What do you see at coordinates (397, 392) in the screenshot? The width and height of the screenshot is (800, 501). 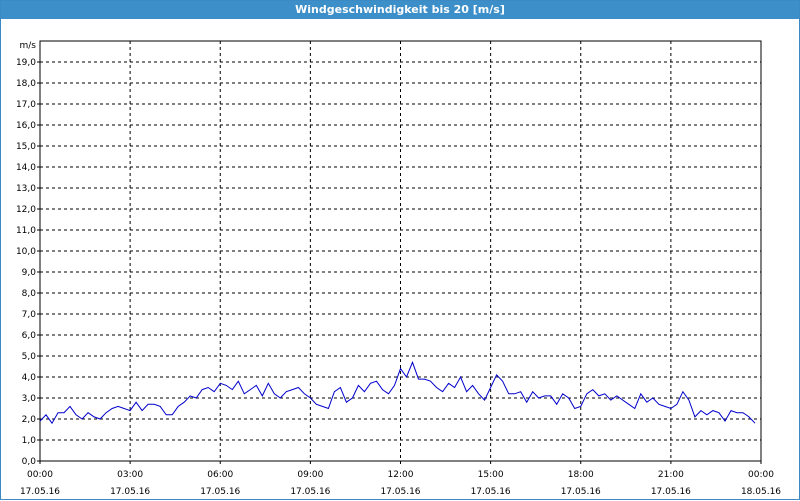 I see `wind-speed-line` at bounding box center [397, 392].